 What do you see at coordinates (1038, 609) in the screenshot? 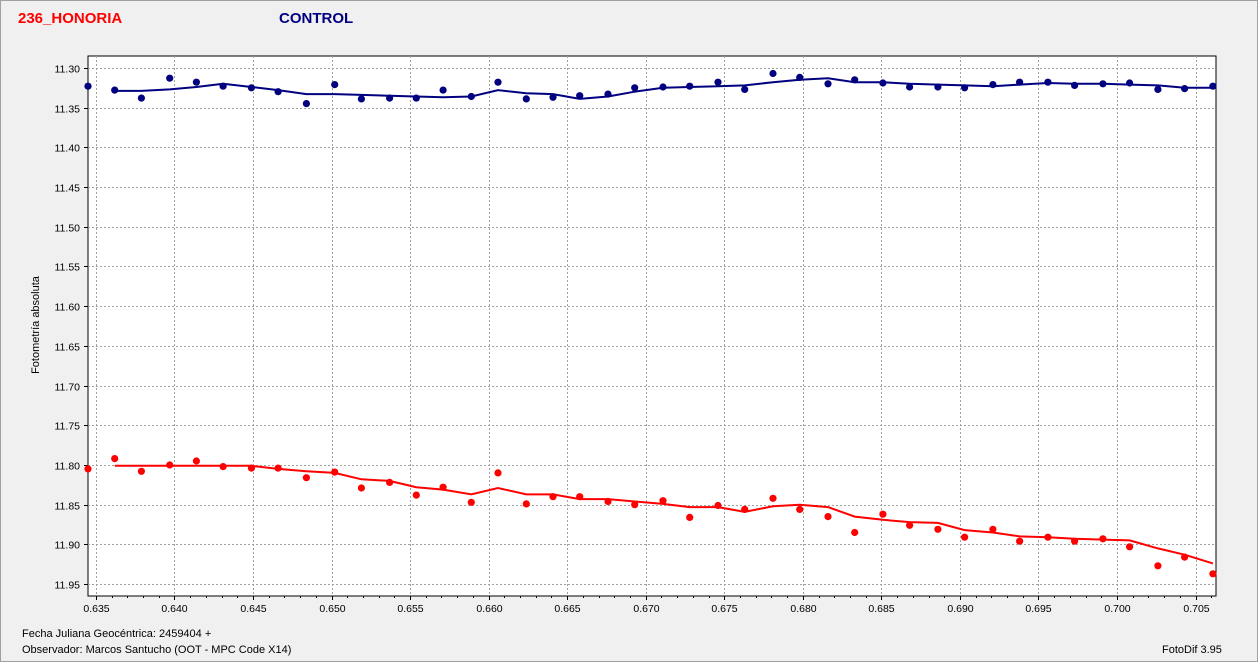
I see `x-tick-label: 0.695` at bounding box center [1038, 609].